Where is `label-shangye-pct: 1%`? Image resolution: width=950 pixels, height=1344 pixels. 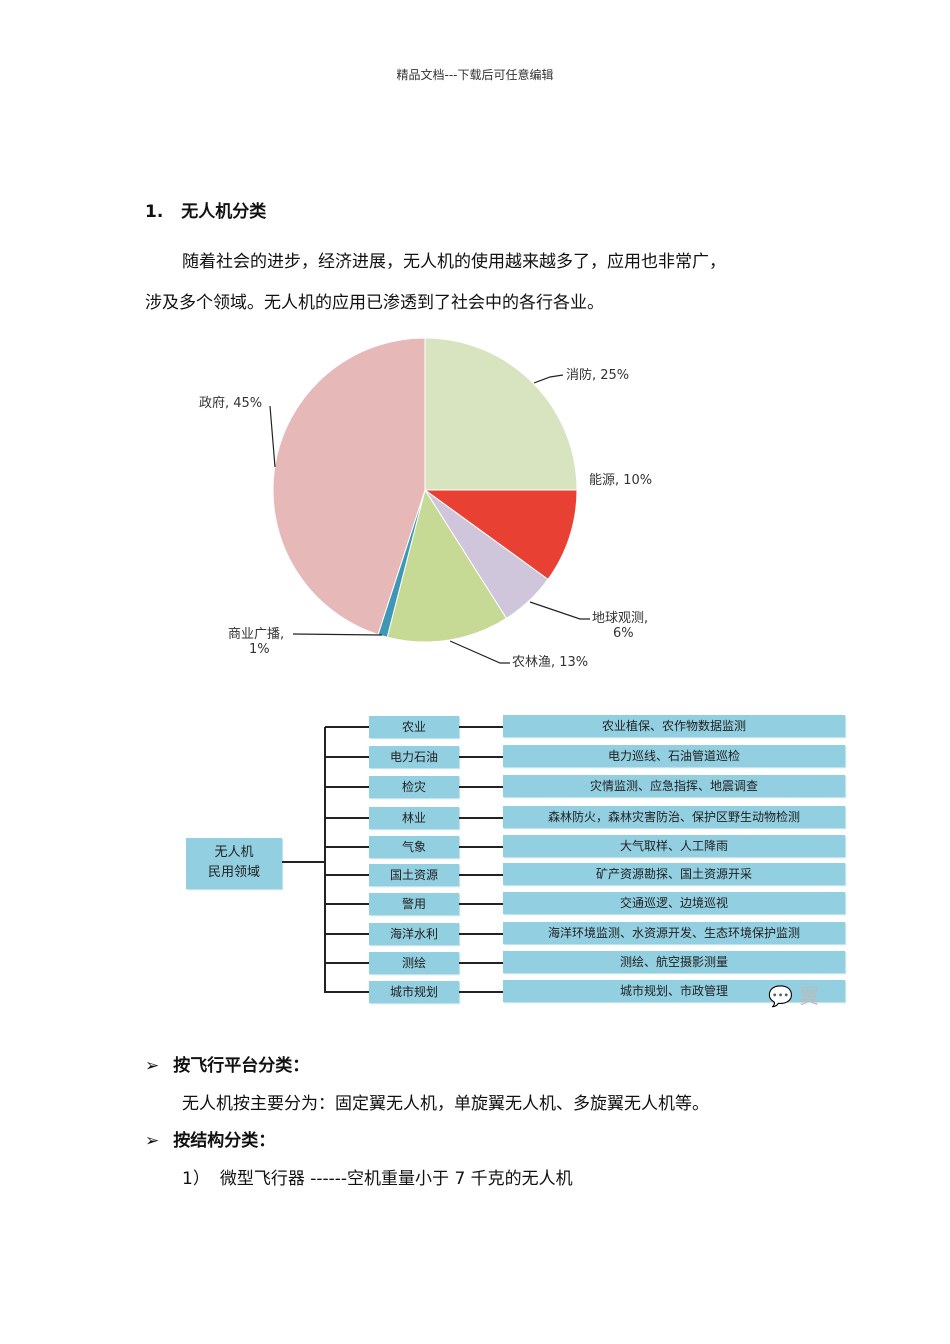
label-shangye-pct: 1% is located at coordinates (259, 649).